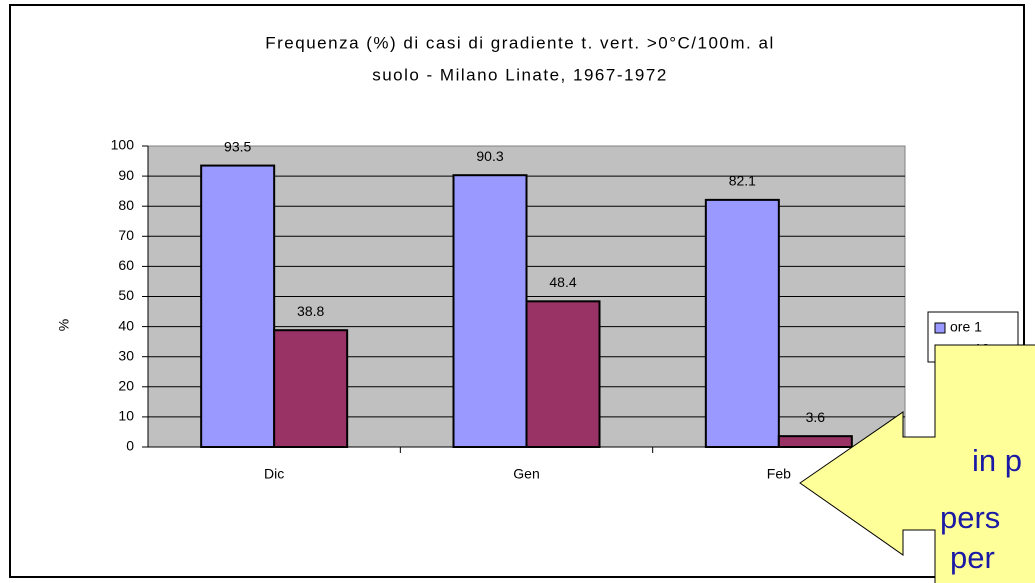 This screenshot has height=583, width=1035. I want to click on y-tick-label: 0, so click(130, 446).